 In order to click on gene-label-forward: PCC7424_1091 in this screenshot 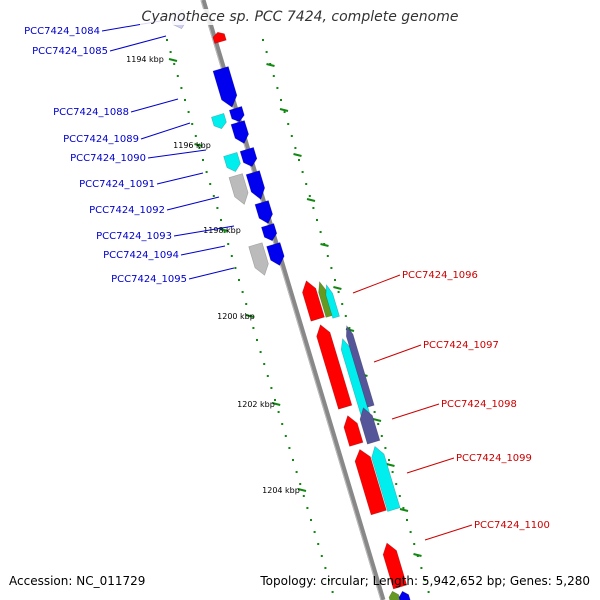, I will do `click(117, 184)`.